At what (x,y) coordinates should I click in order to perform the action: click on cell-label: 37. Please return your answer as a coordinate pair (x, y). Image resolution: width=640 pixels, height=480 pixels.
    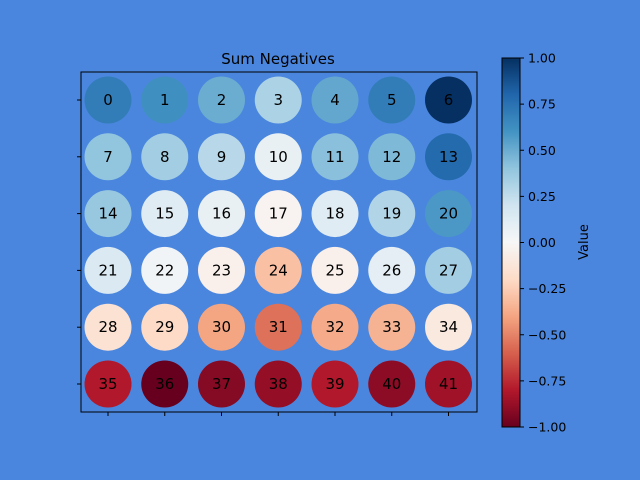
    Looking at the image, I should click on (221, 384).